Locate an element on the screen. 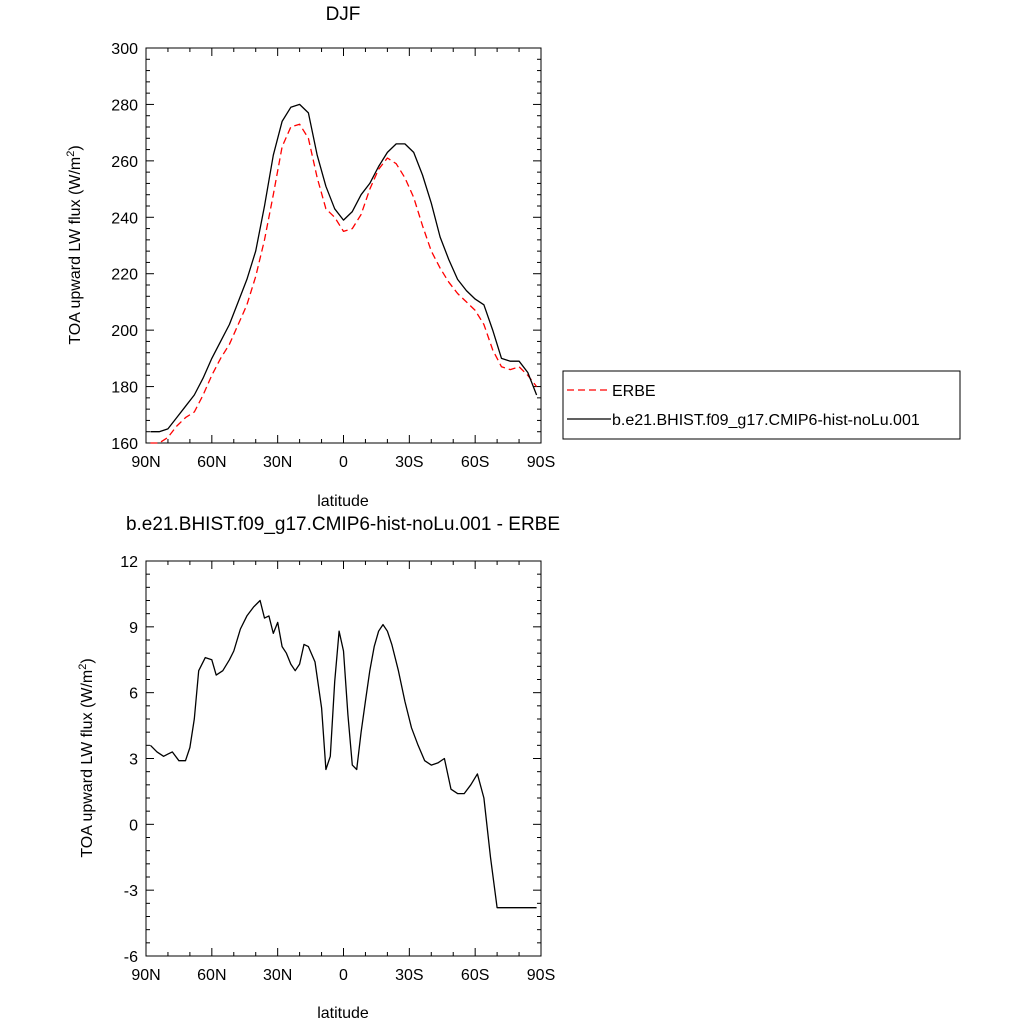  legend-box is located at coordinates (761, 405).